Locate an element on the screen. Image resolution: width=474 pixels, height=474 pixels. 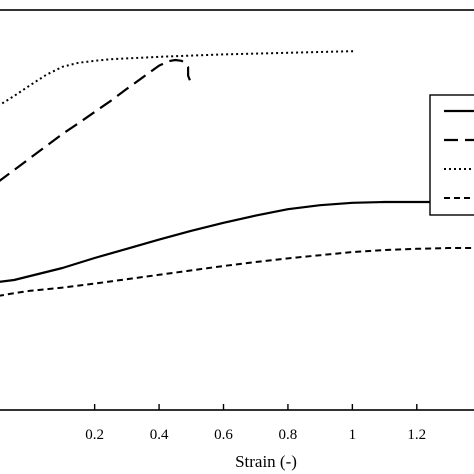
legend-box is located at coordinates (451, 155).